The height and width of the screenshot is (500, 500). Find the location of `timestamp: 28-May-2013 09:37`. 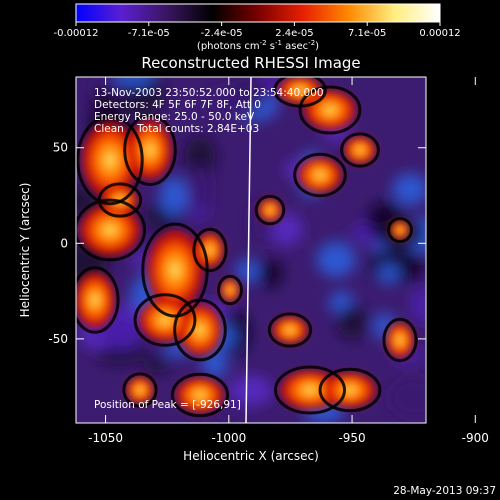

timestamp: 28-May-2013 09:37 is located at coordinates (444, 491).